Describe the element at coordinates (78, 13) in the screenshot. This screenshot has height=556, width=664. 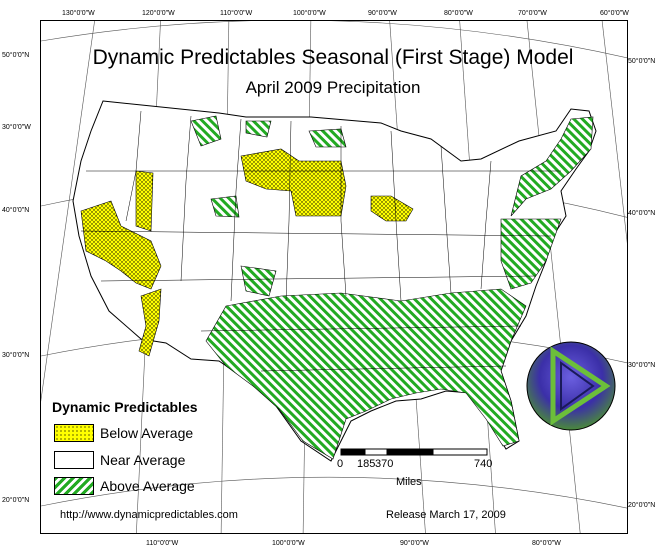
I see `graticule-label-top: 130°0'0"W` at that location.